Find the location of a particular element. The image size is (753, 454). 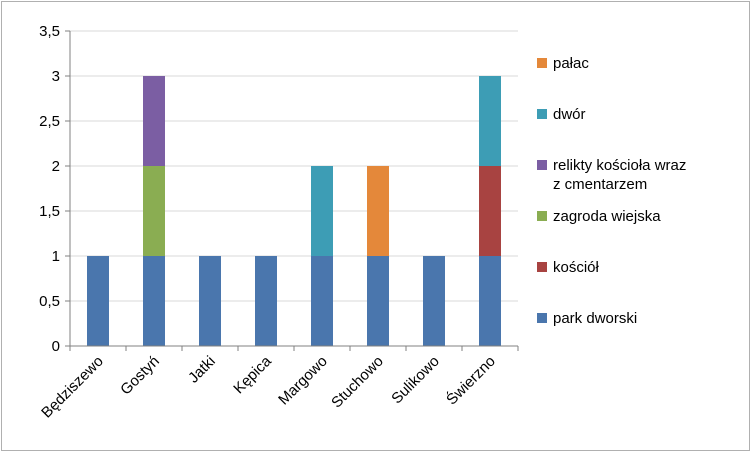

legend-label: dwór is located at coordinates (569, 114).